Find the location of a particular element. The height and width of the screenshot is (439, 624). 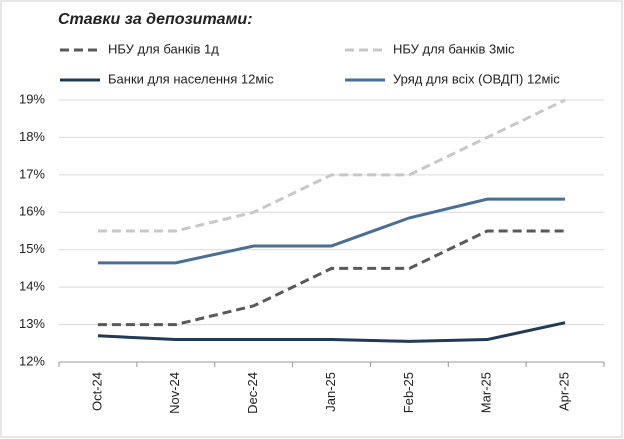

y-tick-label: 14% is located at coordinates (32, 286).